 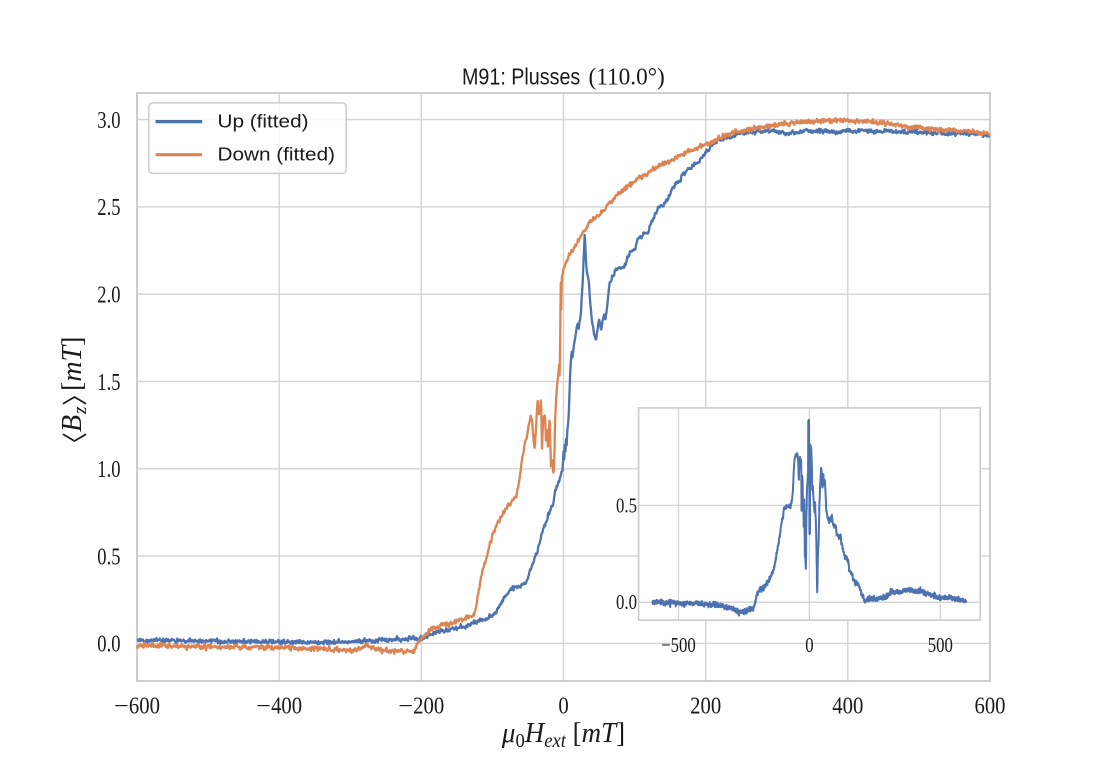 I want to click on svg-text: [mT], so click(x=72, y=364).